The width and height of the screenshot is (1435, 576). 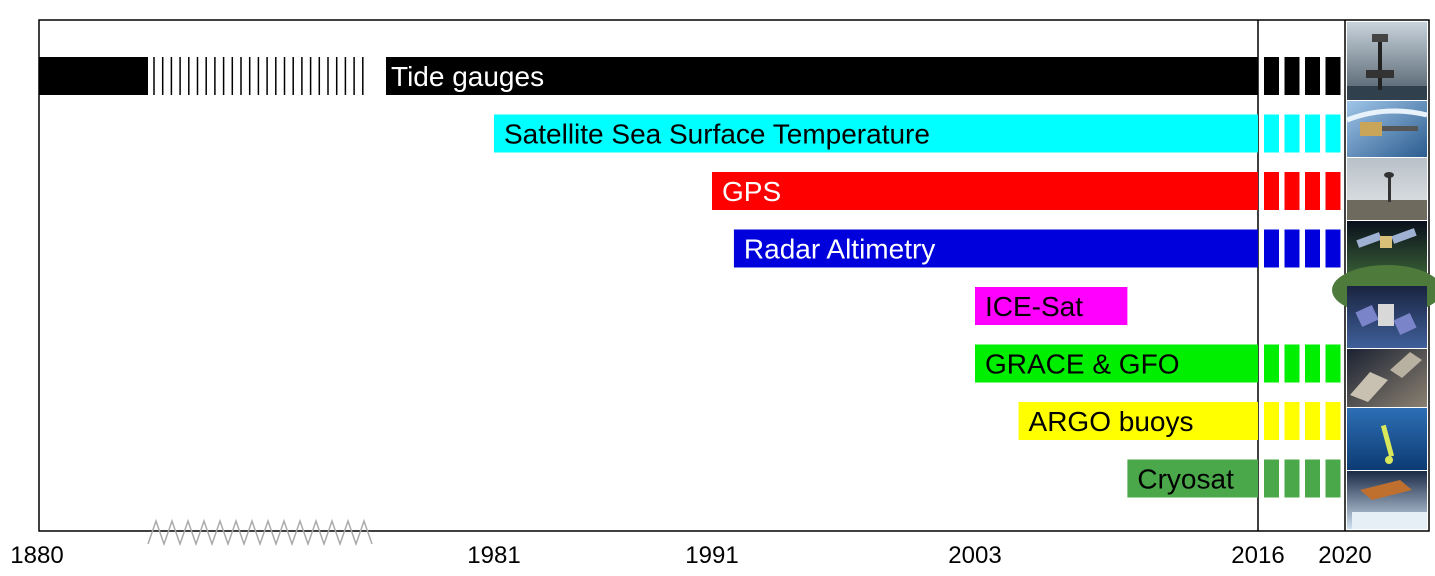 What do you see at coordinates (467, 76) in the screenshot?
I see `tide-gauges-label: Tide gauges` at bounding box center [467, 76].